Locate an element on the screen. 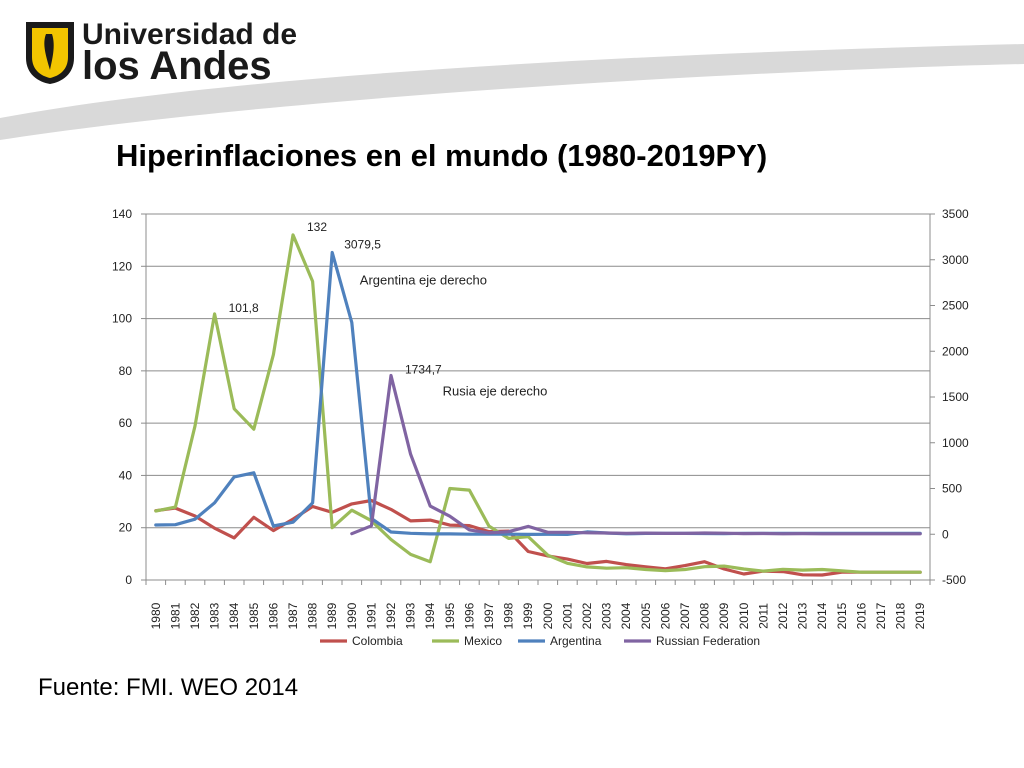 The width and height of the screenshot is (1024, 768). right-tick-label: 2000 is located at coordinates (955, 351).